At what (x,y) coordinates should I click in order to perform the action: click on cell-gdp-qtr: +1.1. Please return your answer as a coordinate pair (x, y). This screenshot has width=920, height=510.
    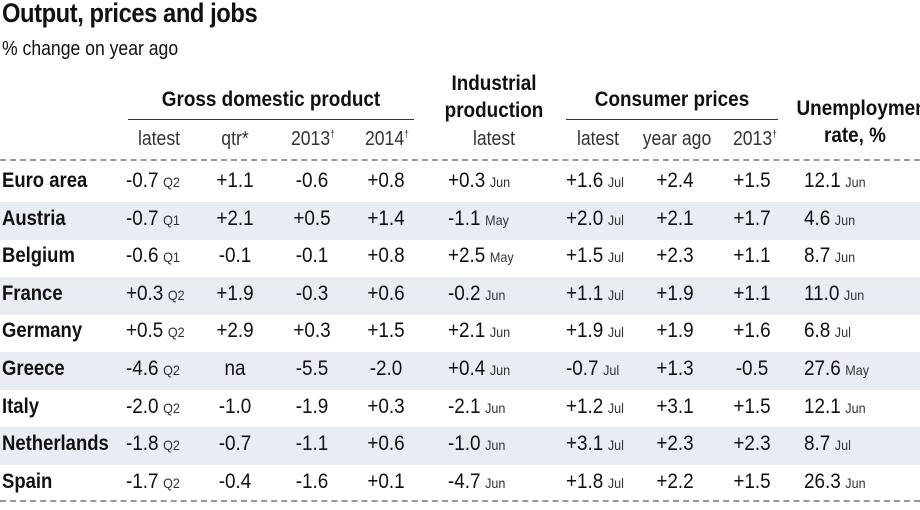
    Looking at the image, I should click on (235, 181).